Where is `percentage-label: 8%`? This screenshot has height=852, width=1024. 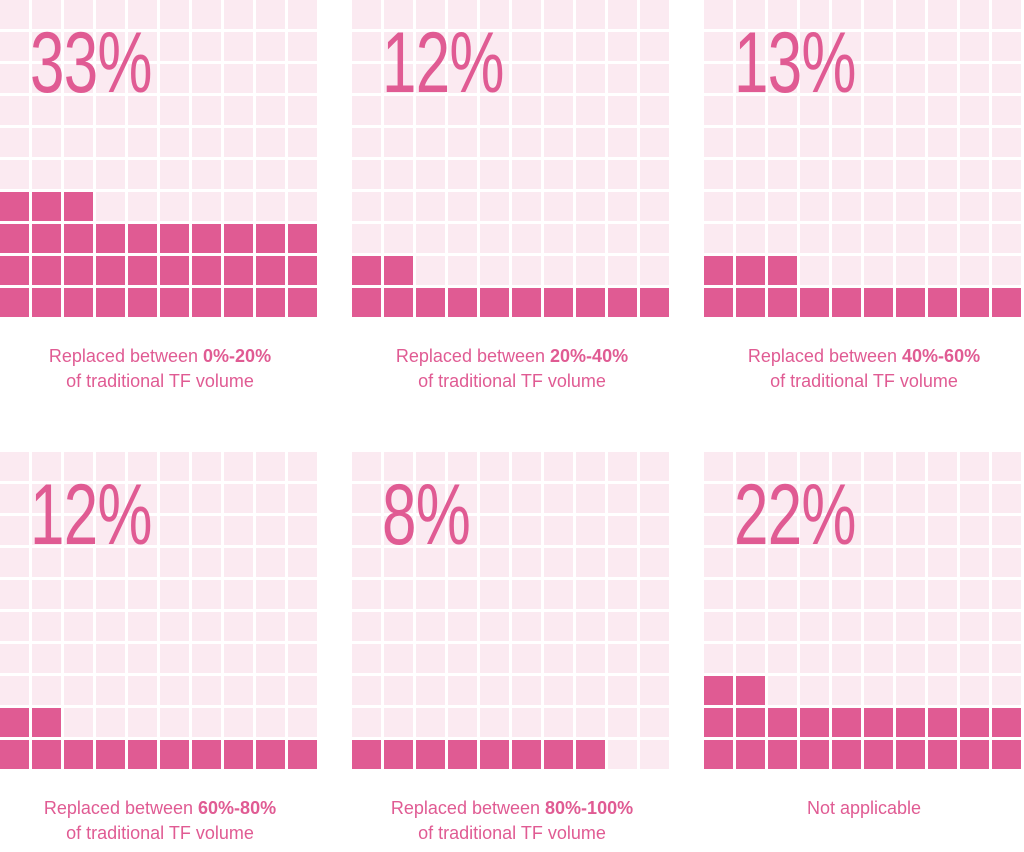
percentage-label: 8% is located at coordinates (426, 515).